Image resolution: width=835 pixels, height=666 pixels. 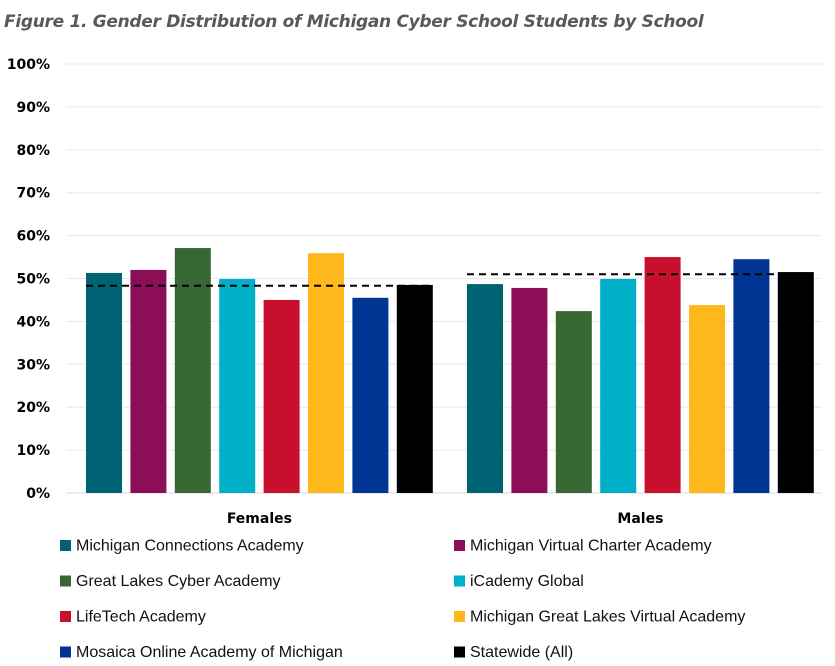 What do you see at coordinates (33, 194) in the screenshot?
I see `y-tick-label: 70%` at bounding box center [33, 194].